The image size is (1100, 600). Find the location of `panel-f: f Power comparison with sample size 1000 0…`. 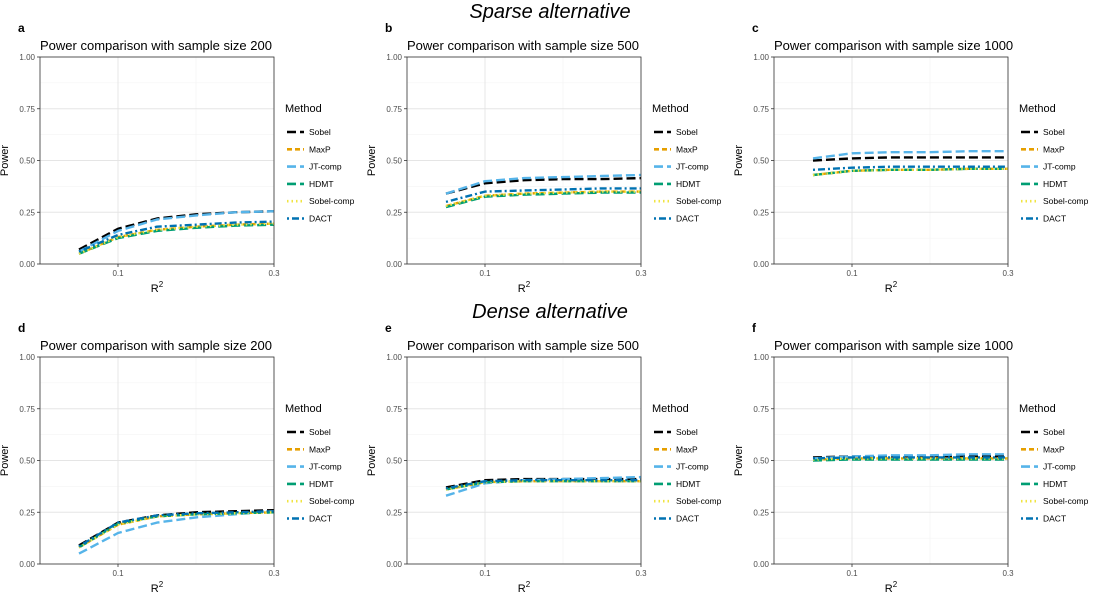

panel-f: f Power comparison with sample size 1000 0… is located at coordinates (911, 458).